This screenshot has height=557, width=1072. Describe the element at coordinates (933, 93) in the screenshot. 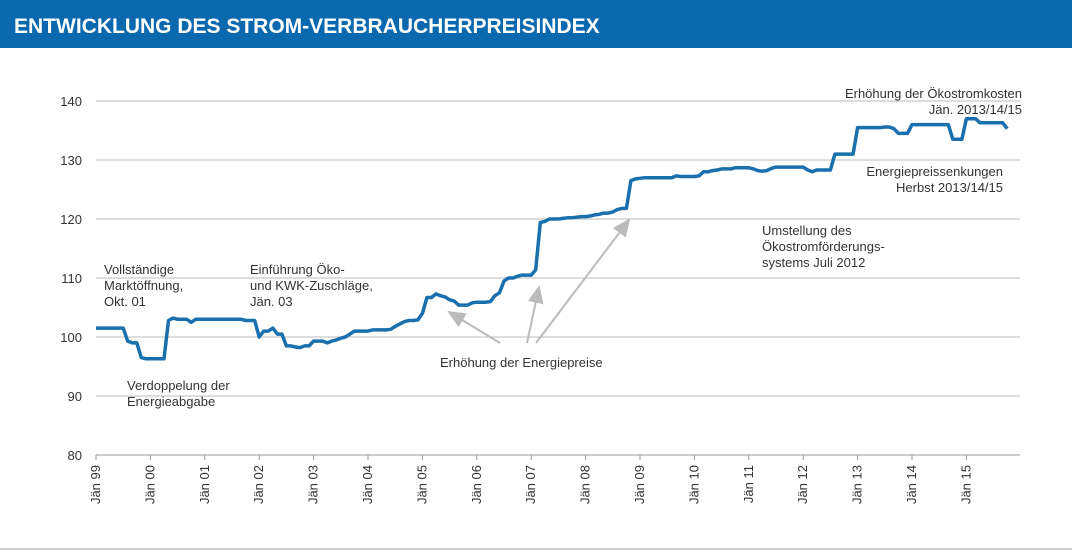

I see `annotation: Erhöhung der Ökostromkosten` at that location.